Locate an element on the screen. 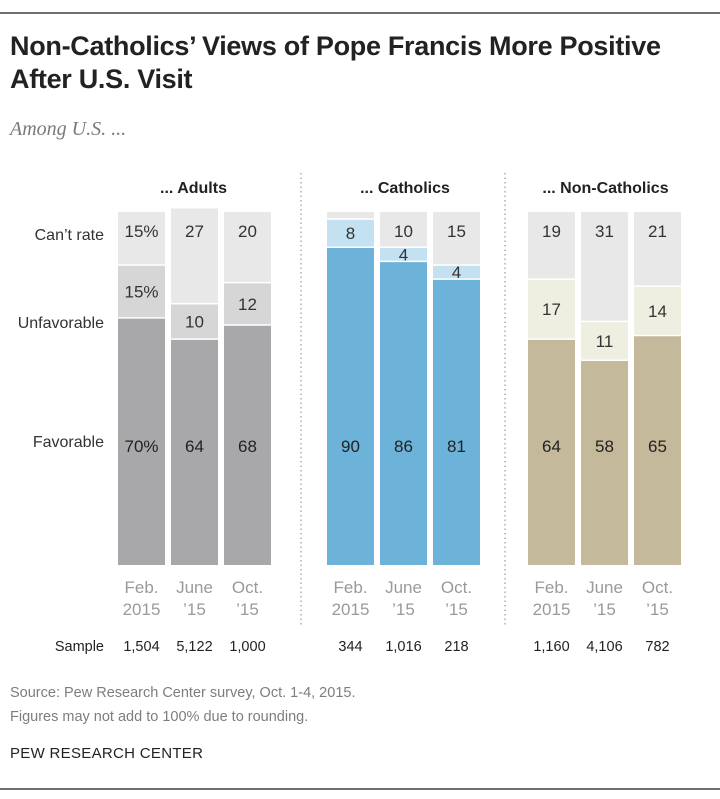  data-label-cant-rate: 21 is located at coordinates (657, 231).